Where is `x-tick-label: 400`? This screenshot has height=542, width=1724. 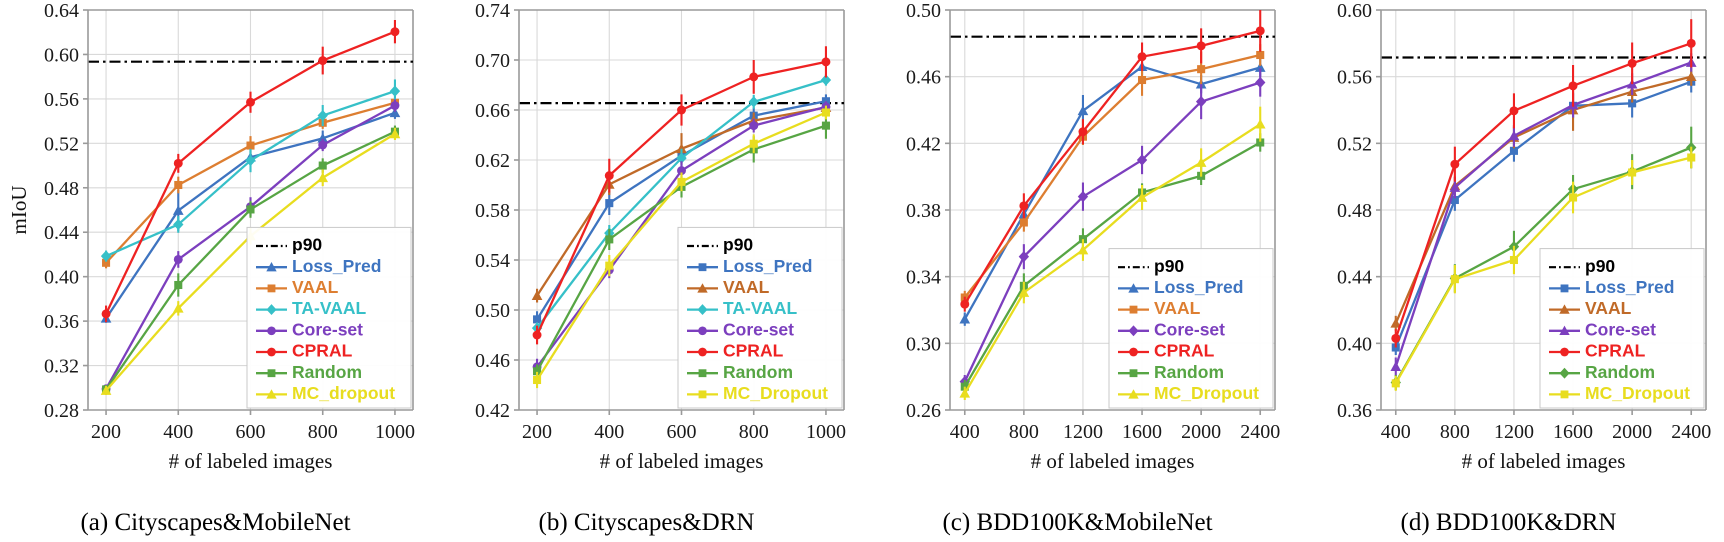
x-tick-label: 400 is located at coordinates (178, 432).